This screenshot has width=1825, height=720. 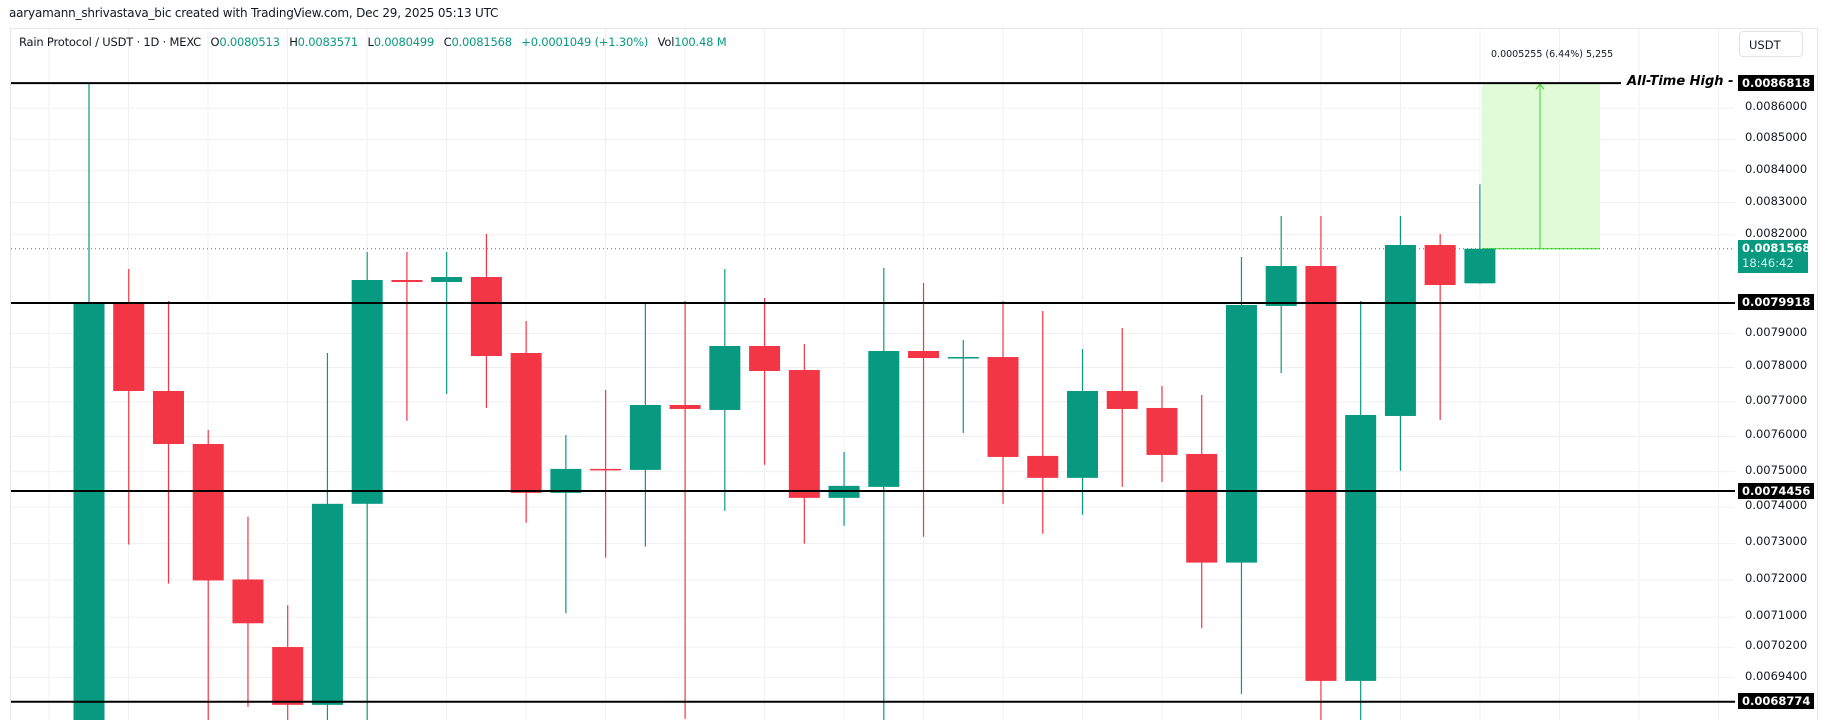 What do you see at coordinates (1541, 166) in the screenshot?
I see `price-range-measure-box` at bounding box center [1541, 166].